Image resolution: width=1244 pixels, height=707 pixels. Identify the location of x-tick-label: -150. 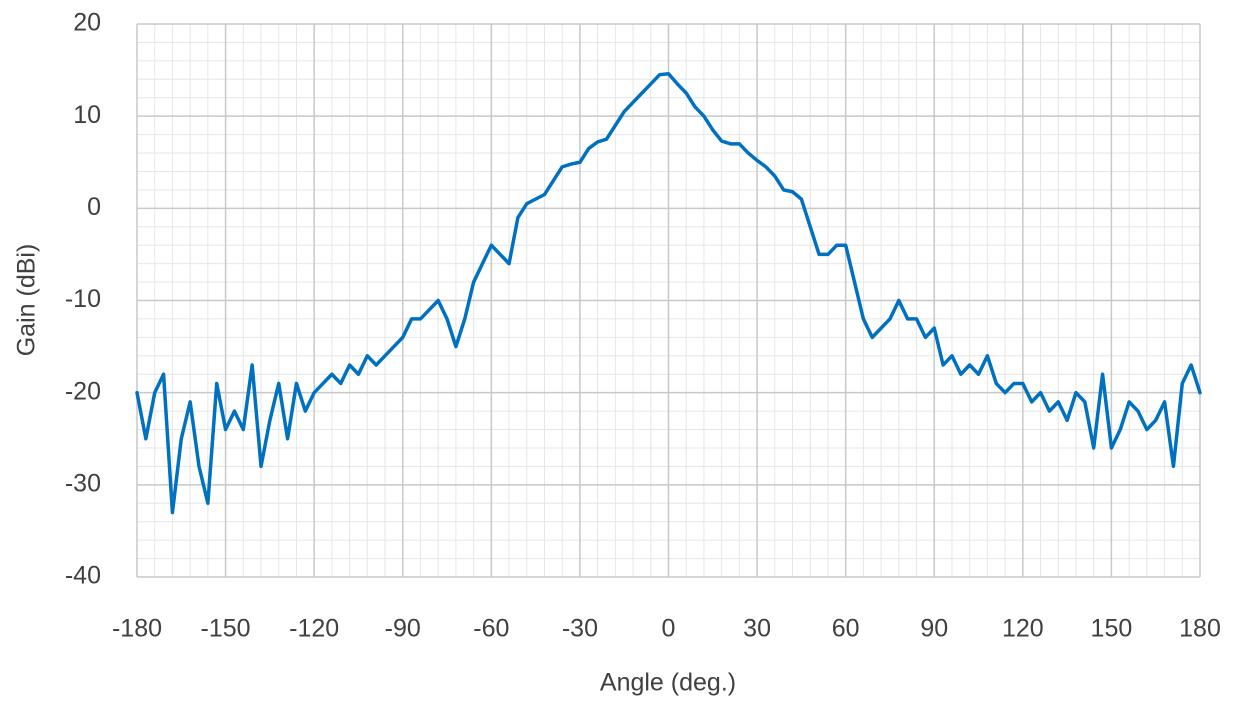
(226, 629).